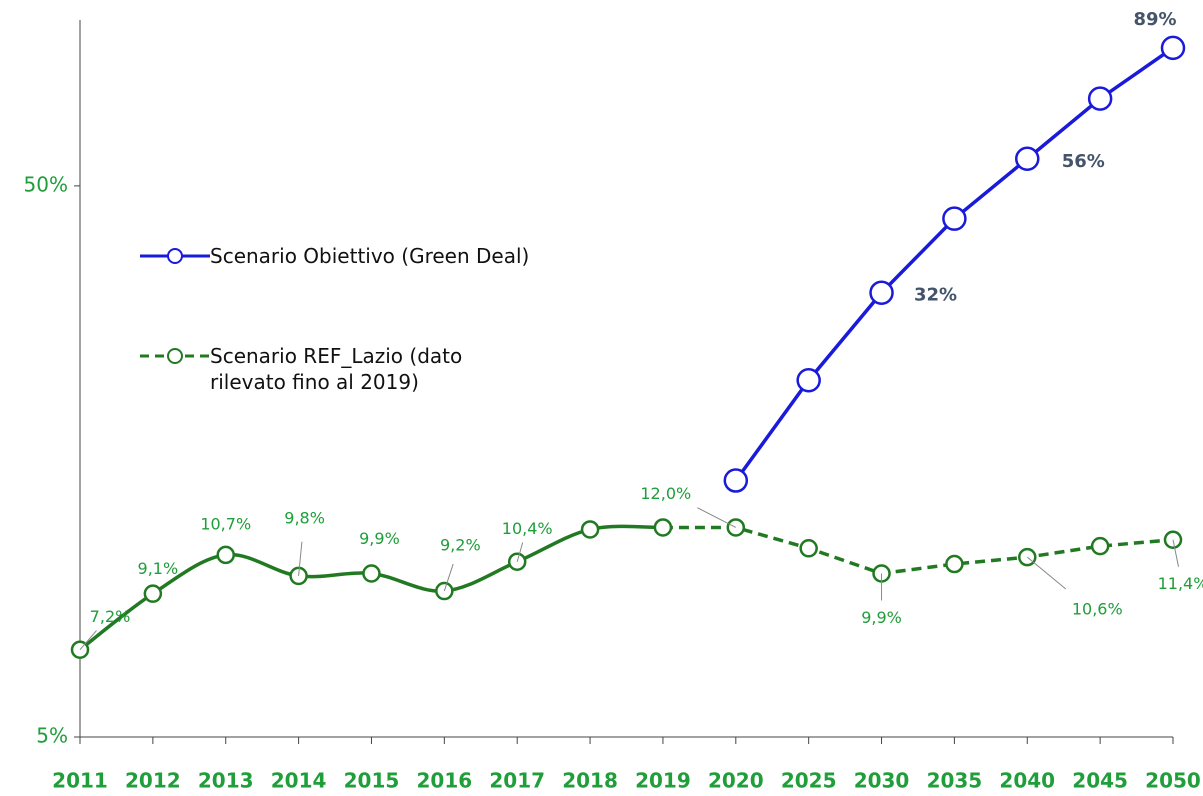 This screenshot has height=796, width=1203. I want to click on x-tick-label: 2011, so click(80, 781).